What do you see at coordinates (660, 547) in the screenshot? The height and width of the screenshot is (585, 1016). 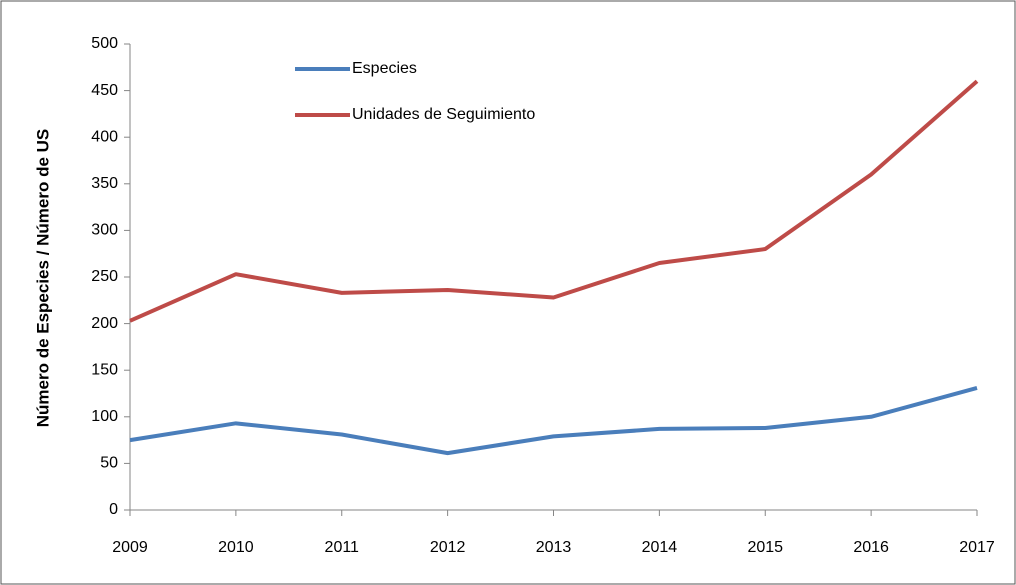 I see `x-tick-label: 2014` at bounding box center [660, 547].